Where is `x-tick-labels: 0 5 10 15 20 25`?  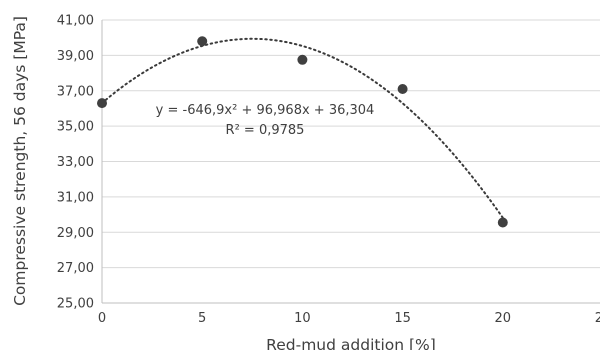 x-tick-labels: 0 5 10 15 20 25 is located at coordinates (349, 318).